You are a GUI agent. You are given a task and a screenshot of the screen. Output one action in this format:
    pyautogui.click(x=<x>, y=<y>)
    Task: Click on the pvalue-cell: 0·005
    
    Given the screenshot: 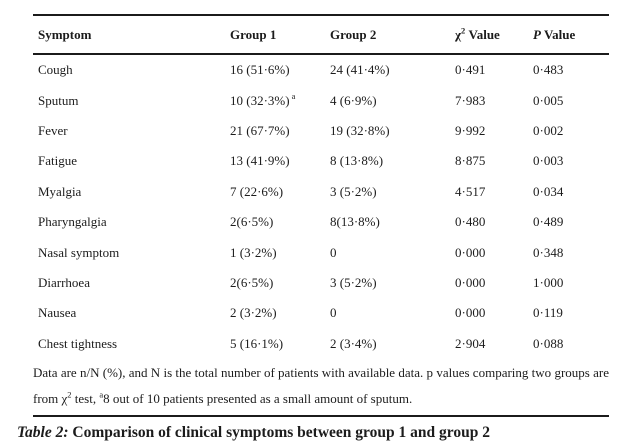 What is the action you would take?
    pyautogui.click(x=548, y=100)
    